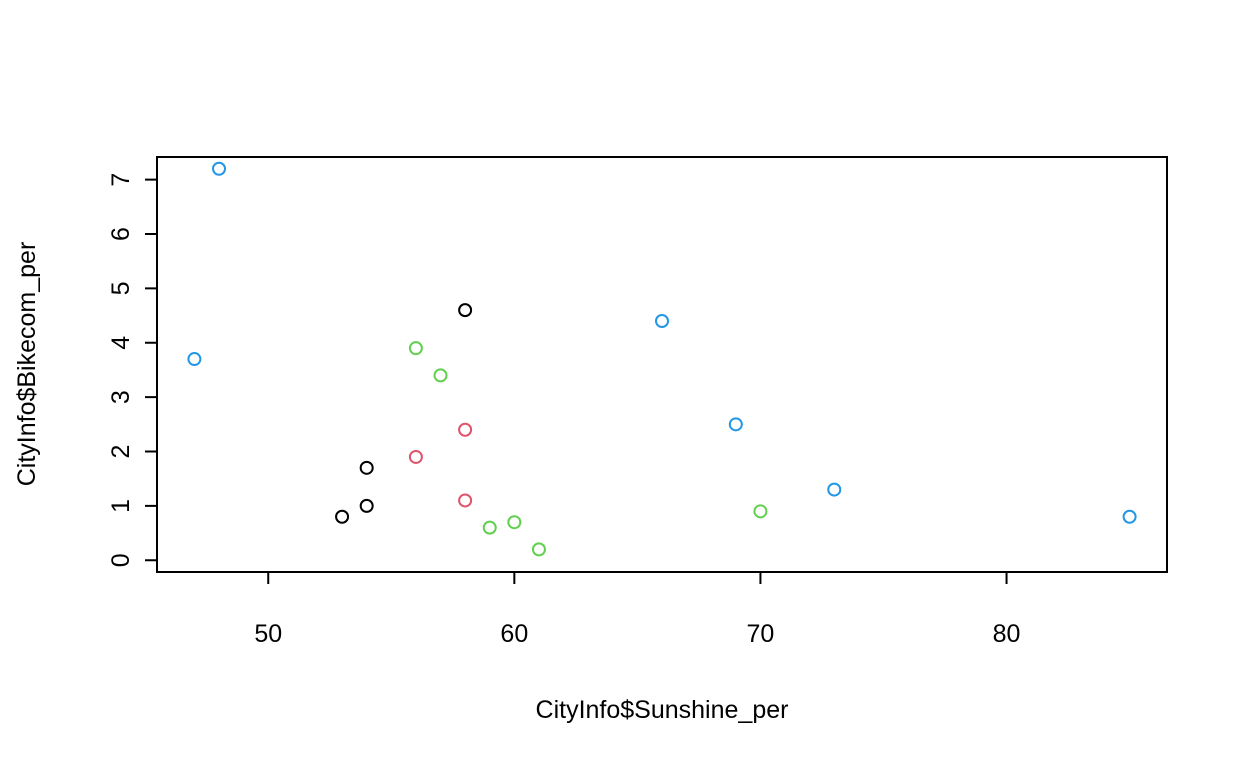 The height and width of the screenshot is (768, 1248). What do you see at coordinates (27, 364) in the screenshot?
I see `y-axis-title: CityInfo$Bikecom_per` at bounding box center [27, 364].